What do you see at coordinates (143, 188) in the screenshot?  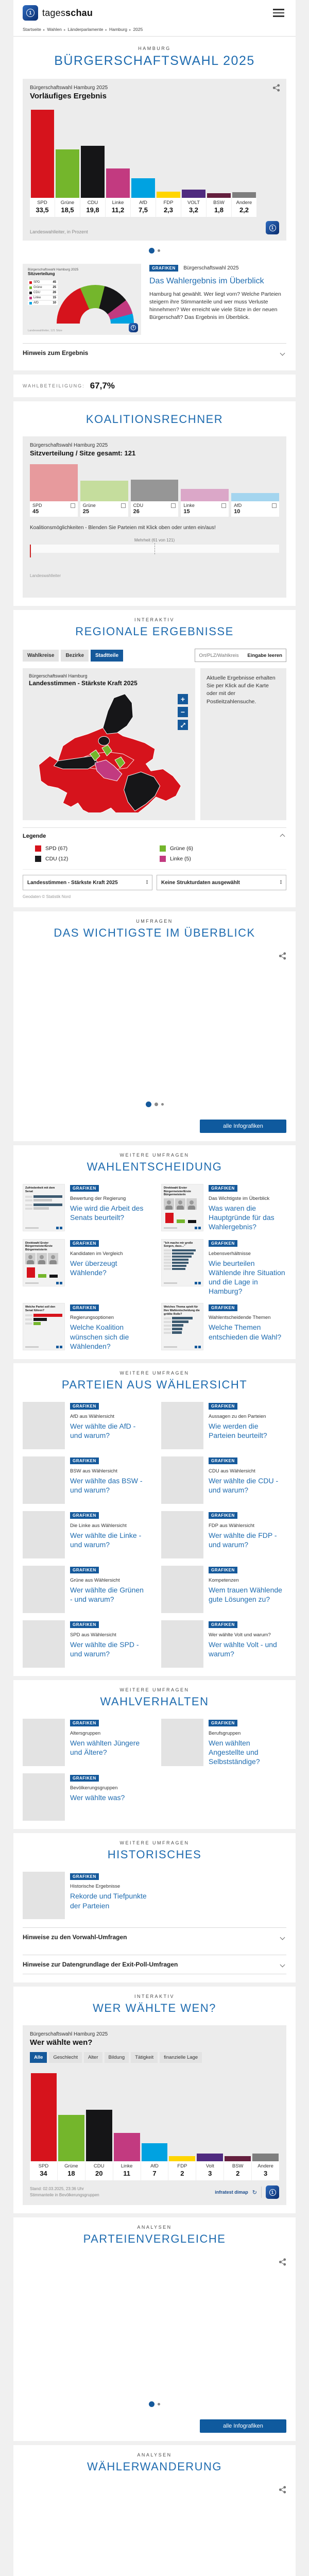 I see `bar-AfD` at bounding box center [143, 188].